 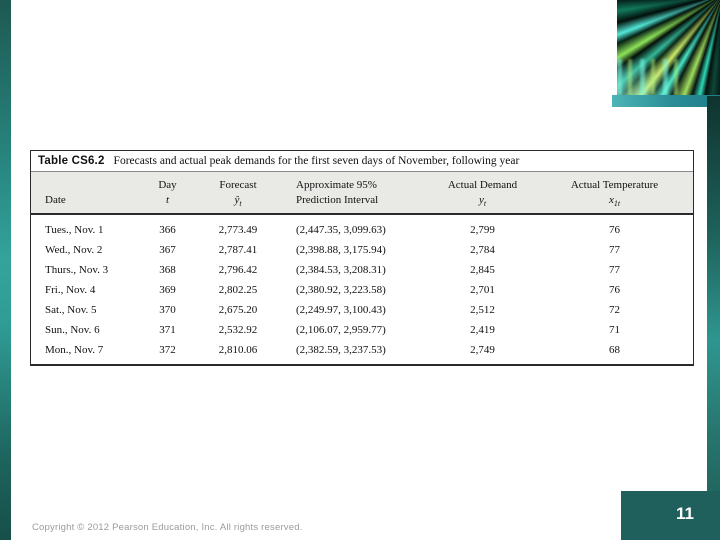 I want to click on cell-date: Sat., Nov. 5, so click(x=71, y=310).